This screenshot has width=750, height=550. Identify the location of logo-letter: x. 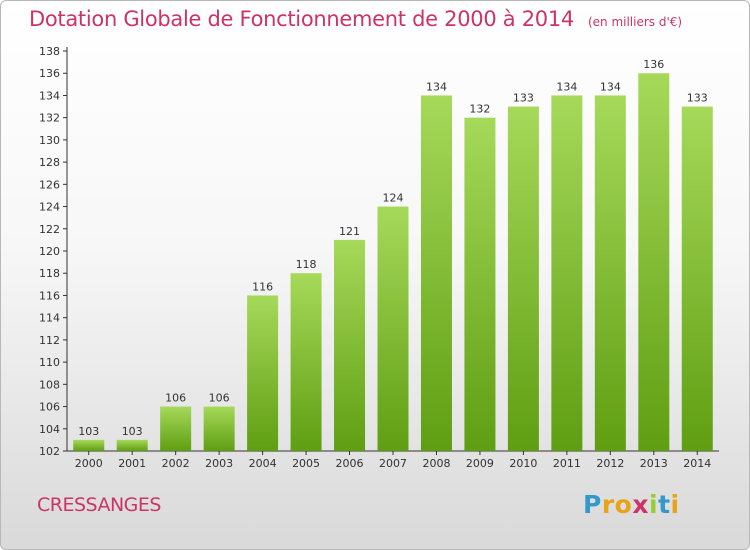
(640, 504).